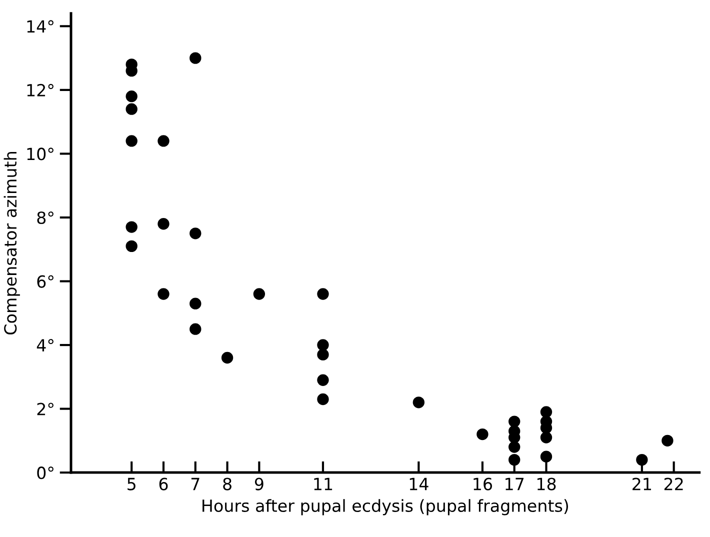 Image resolution: width=710 pixels, height=537 pixels. I want to click on y-tick-label: 14°, so click(40, 26).